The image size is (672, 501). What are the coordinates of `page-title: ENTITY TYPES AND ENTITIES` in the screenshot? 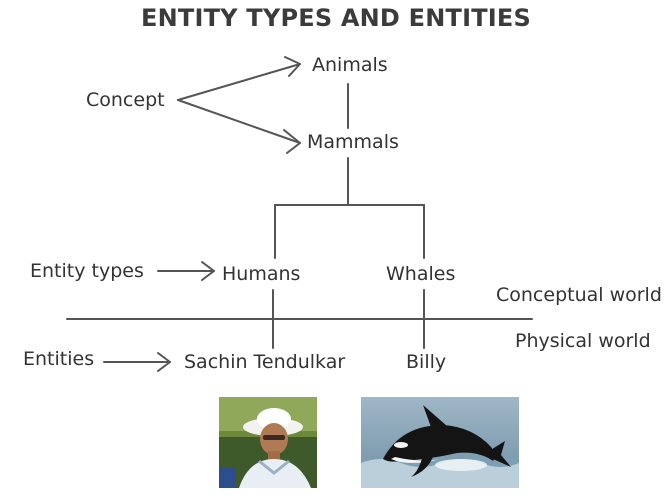 It's located at (336, 18).